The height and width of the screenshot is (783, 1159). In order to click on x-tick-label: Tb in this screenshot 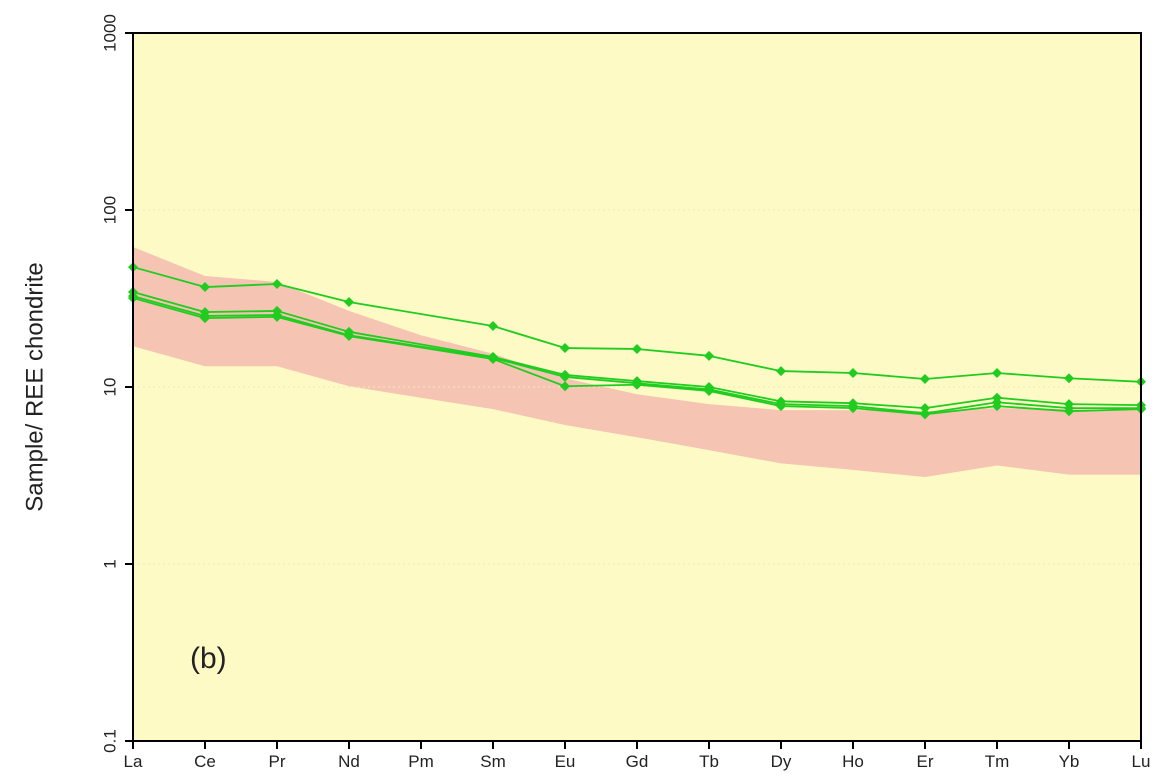, I will do `click(709, 761)`.